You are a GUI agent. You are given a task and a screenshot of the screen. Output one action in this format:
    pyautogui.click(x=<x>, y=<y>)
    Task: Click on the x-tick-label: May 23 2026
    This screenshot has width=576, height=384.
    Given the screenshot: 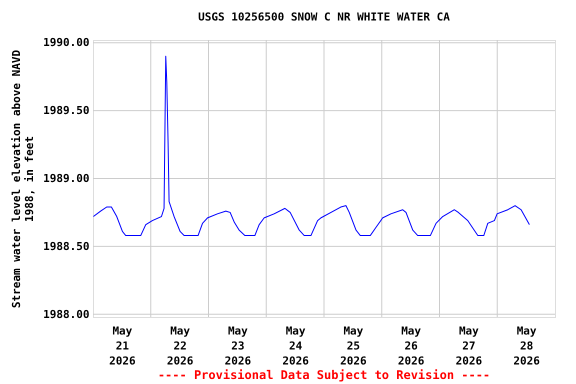 What is the action you would take?
    pyautogui.click(x=238, y=346)
    